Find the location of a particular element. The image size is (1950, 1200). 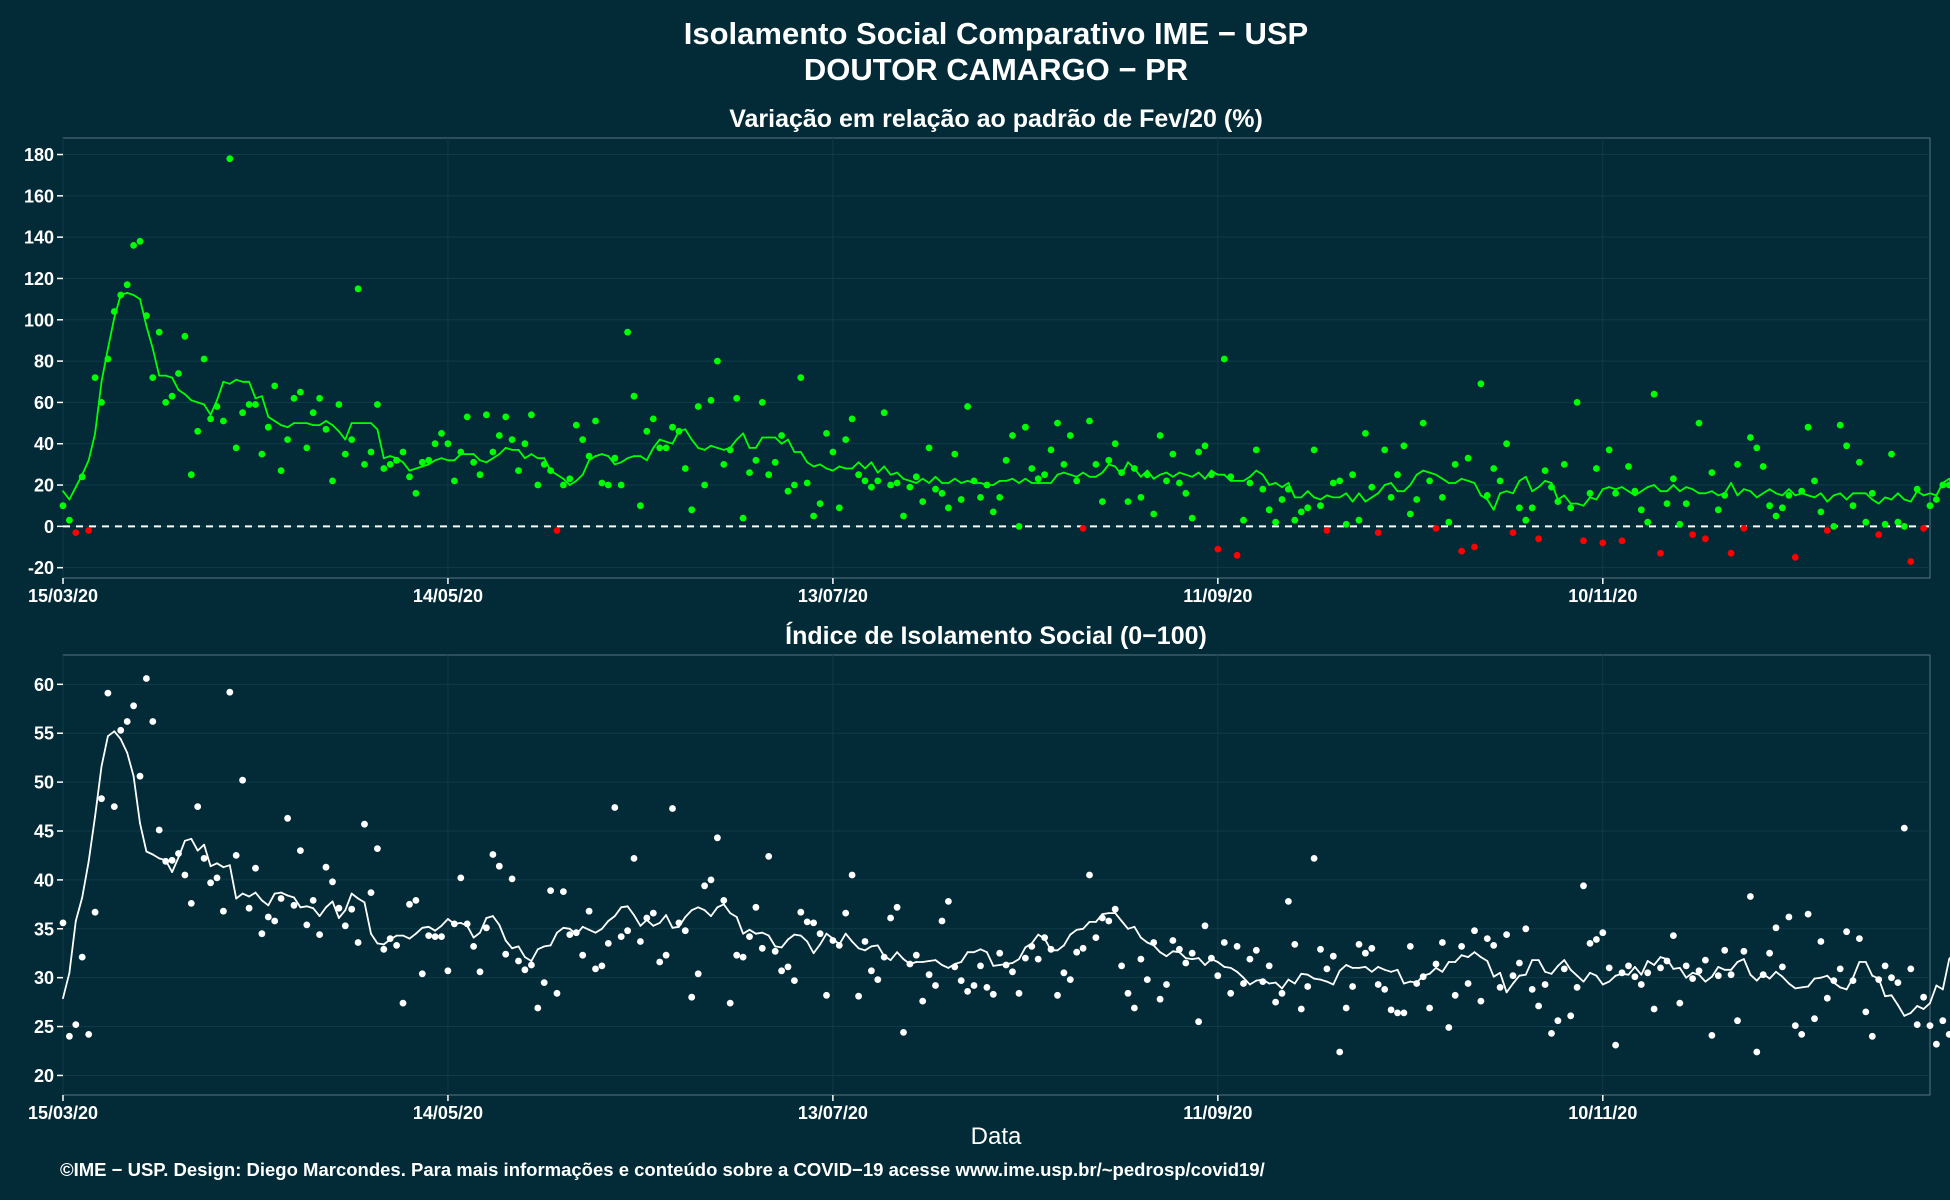

y-tick-label: 140 is located at coordinates (39, 238).